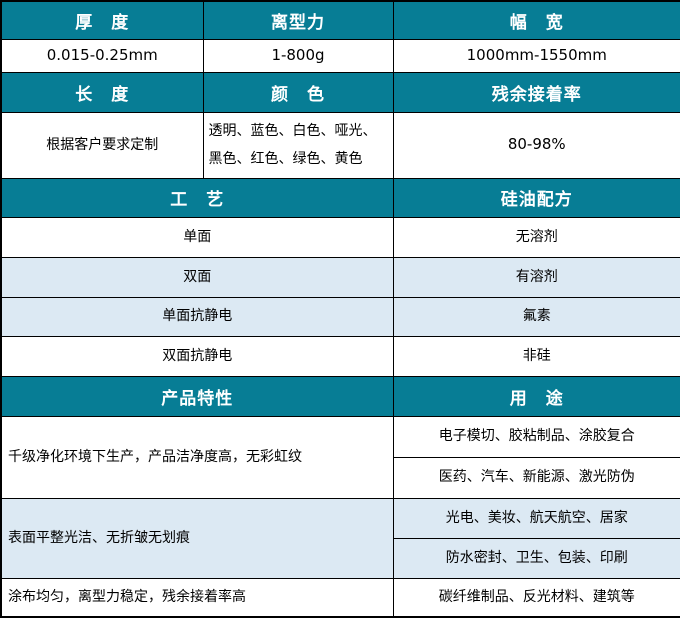 The image size is (680, 620). What do you see at coordinates (197, 396) in the screenshot?
I see `header-product-features: 产品特性` at bounding box center [197, 396].